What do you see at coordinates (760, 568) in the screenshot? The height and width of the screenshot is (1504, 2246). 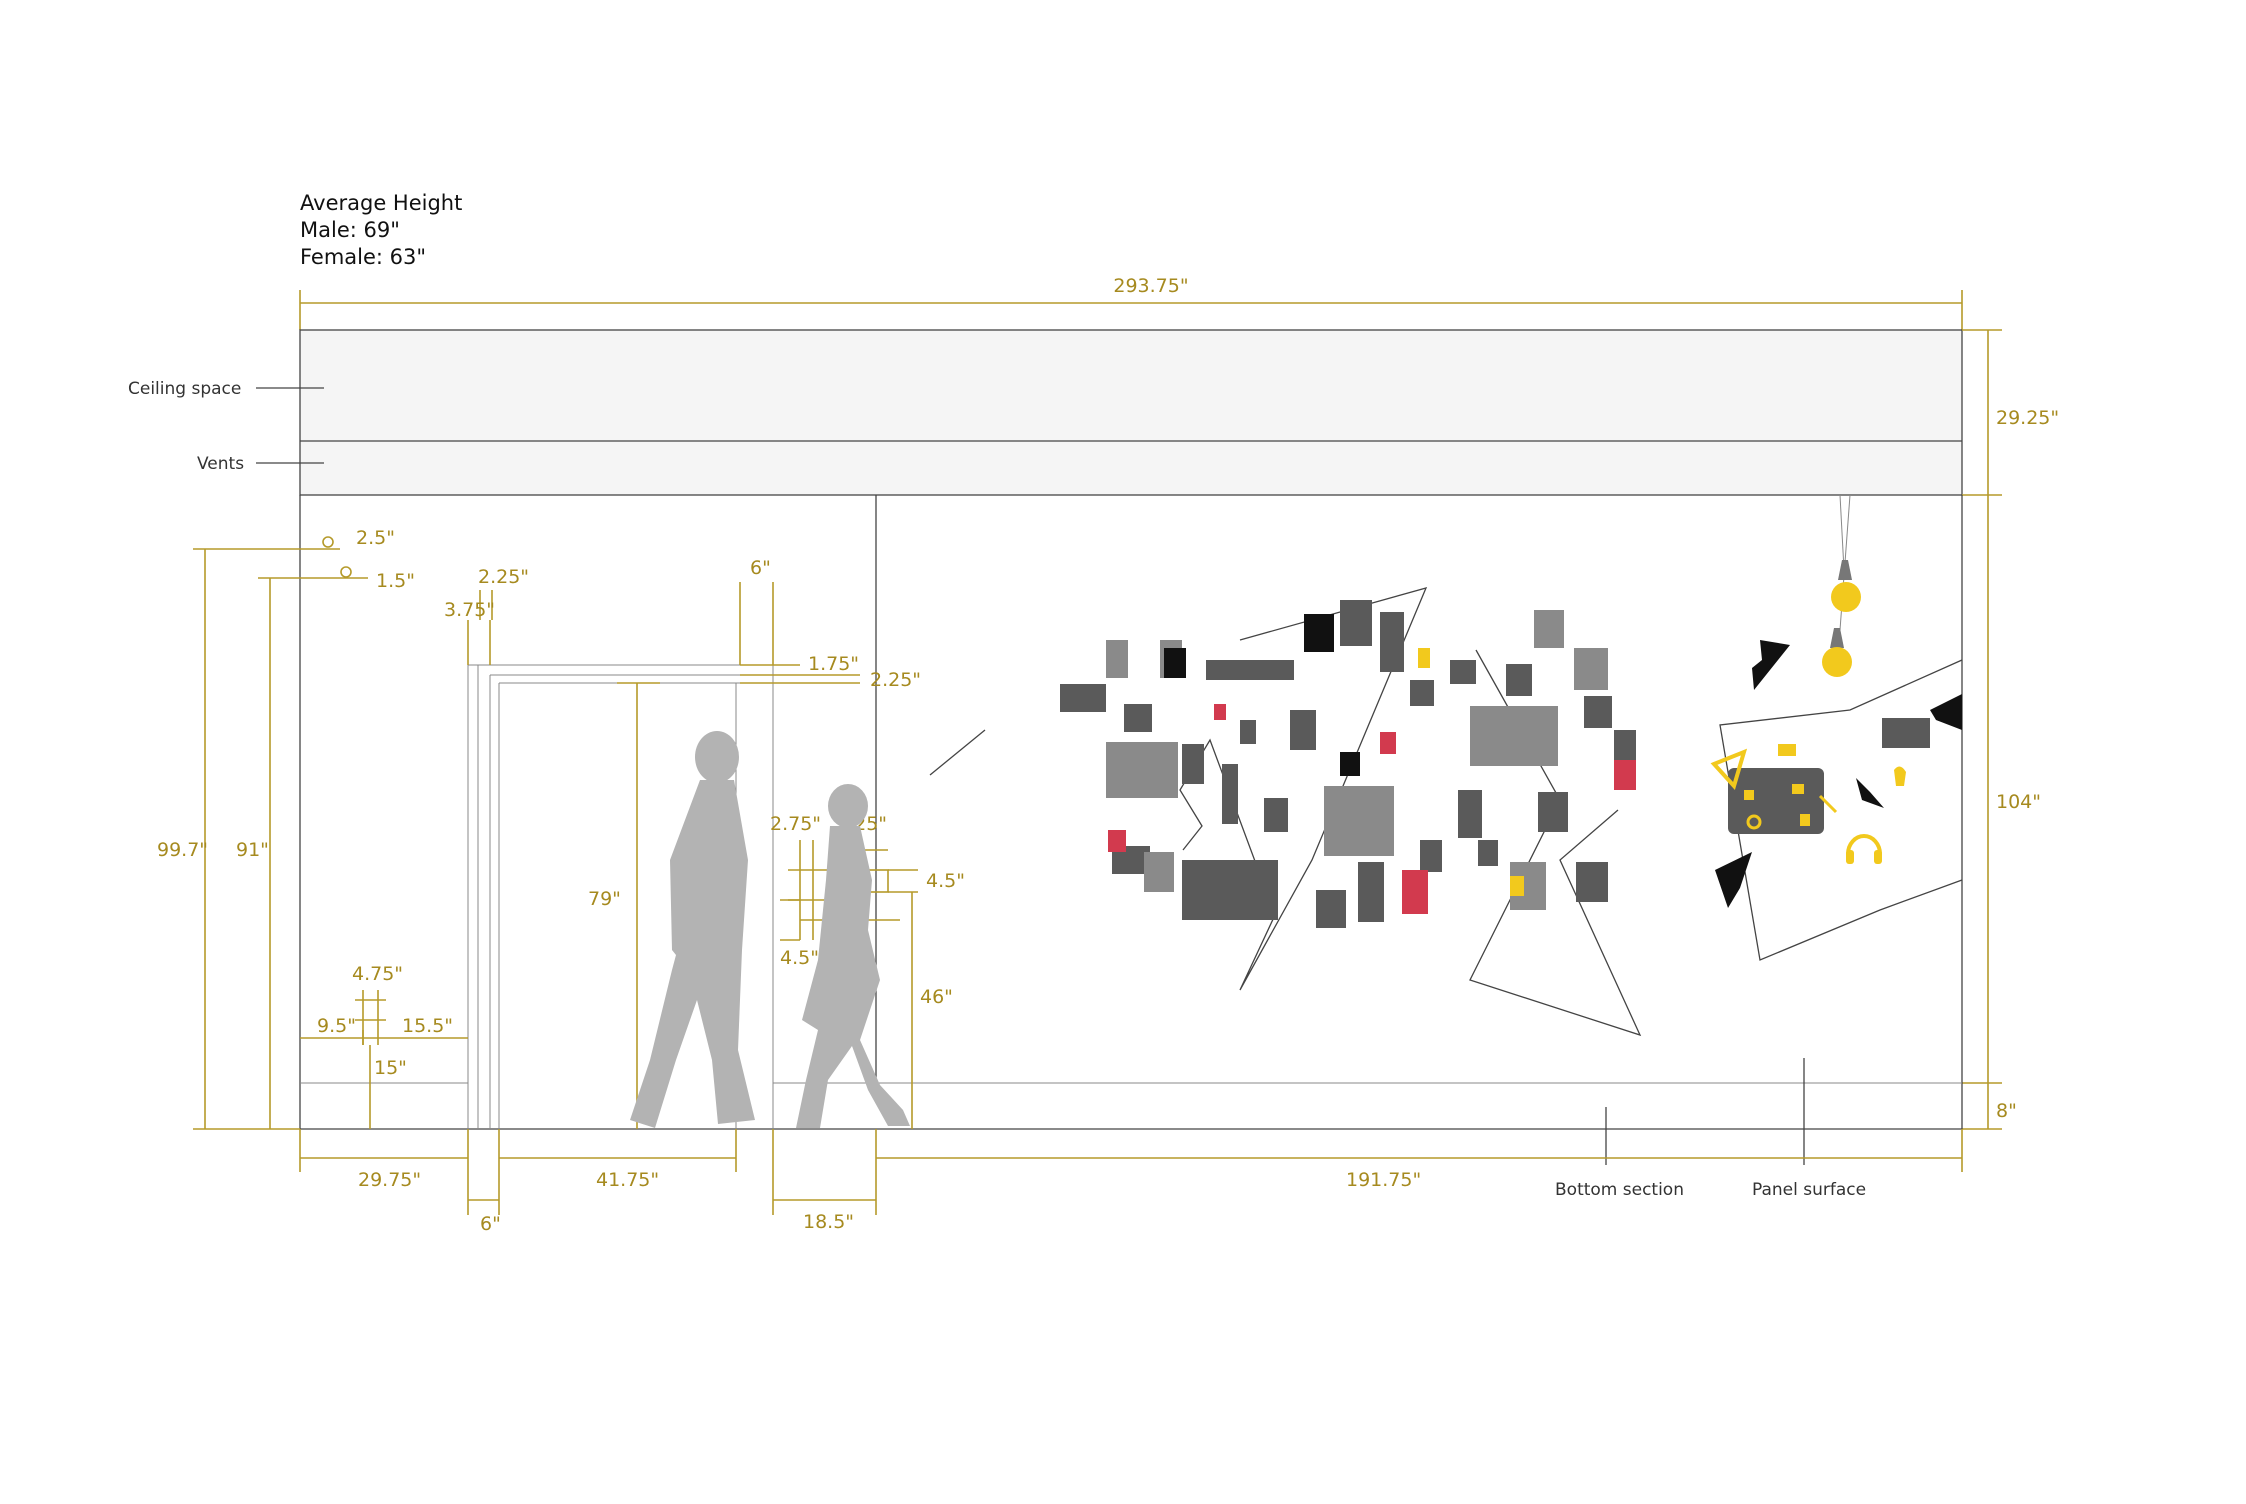 I see `dim-6-top-label: 6"` at bounding box center [760, 568].